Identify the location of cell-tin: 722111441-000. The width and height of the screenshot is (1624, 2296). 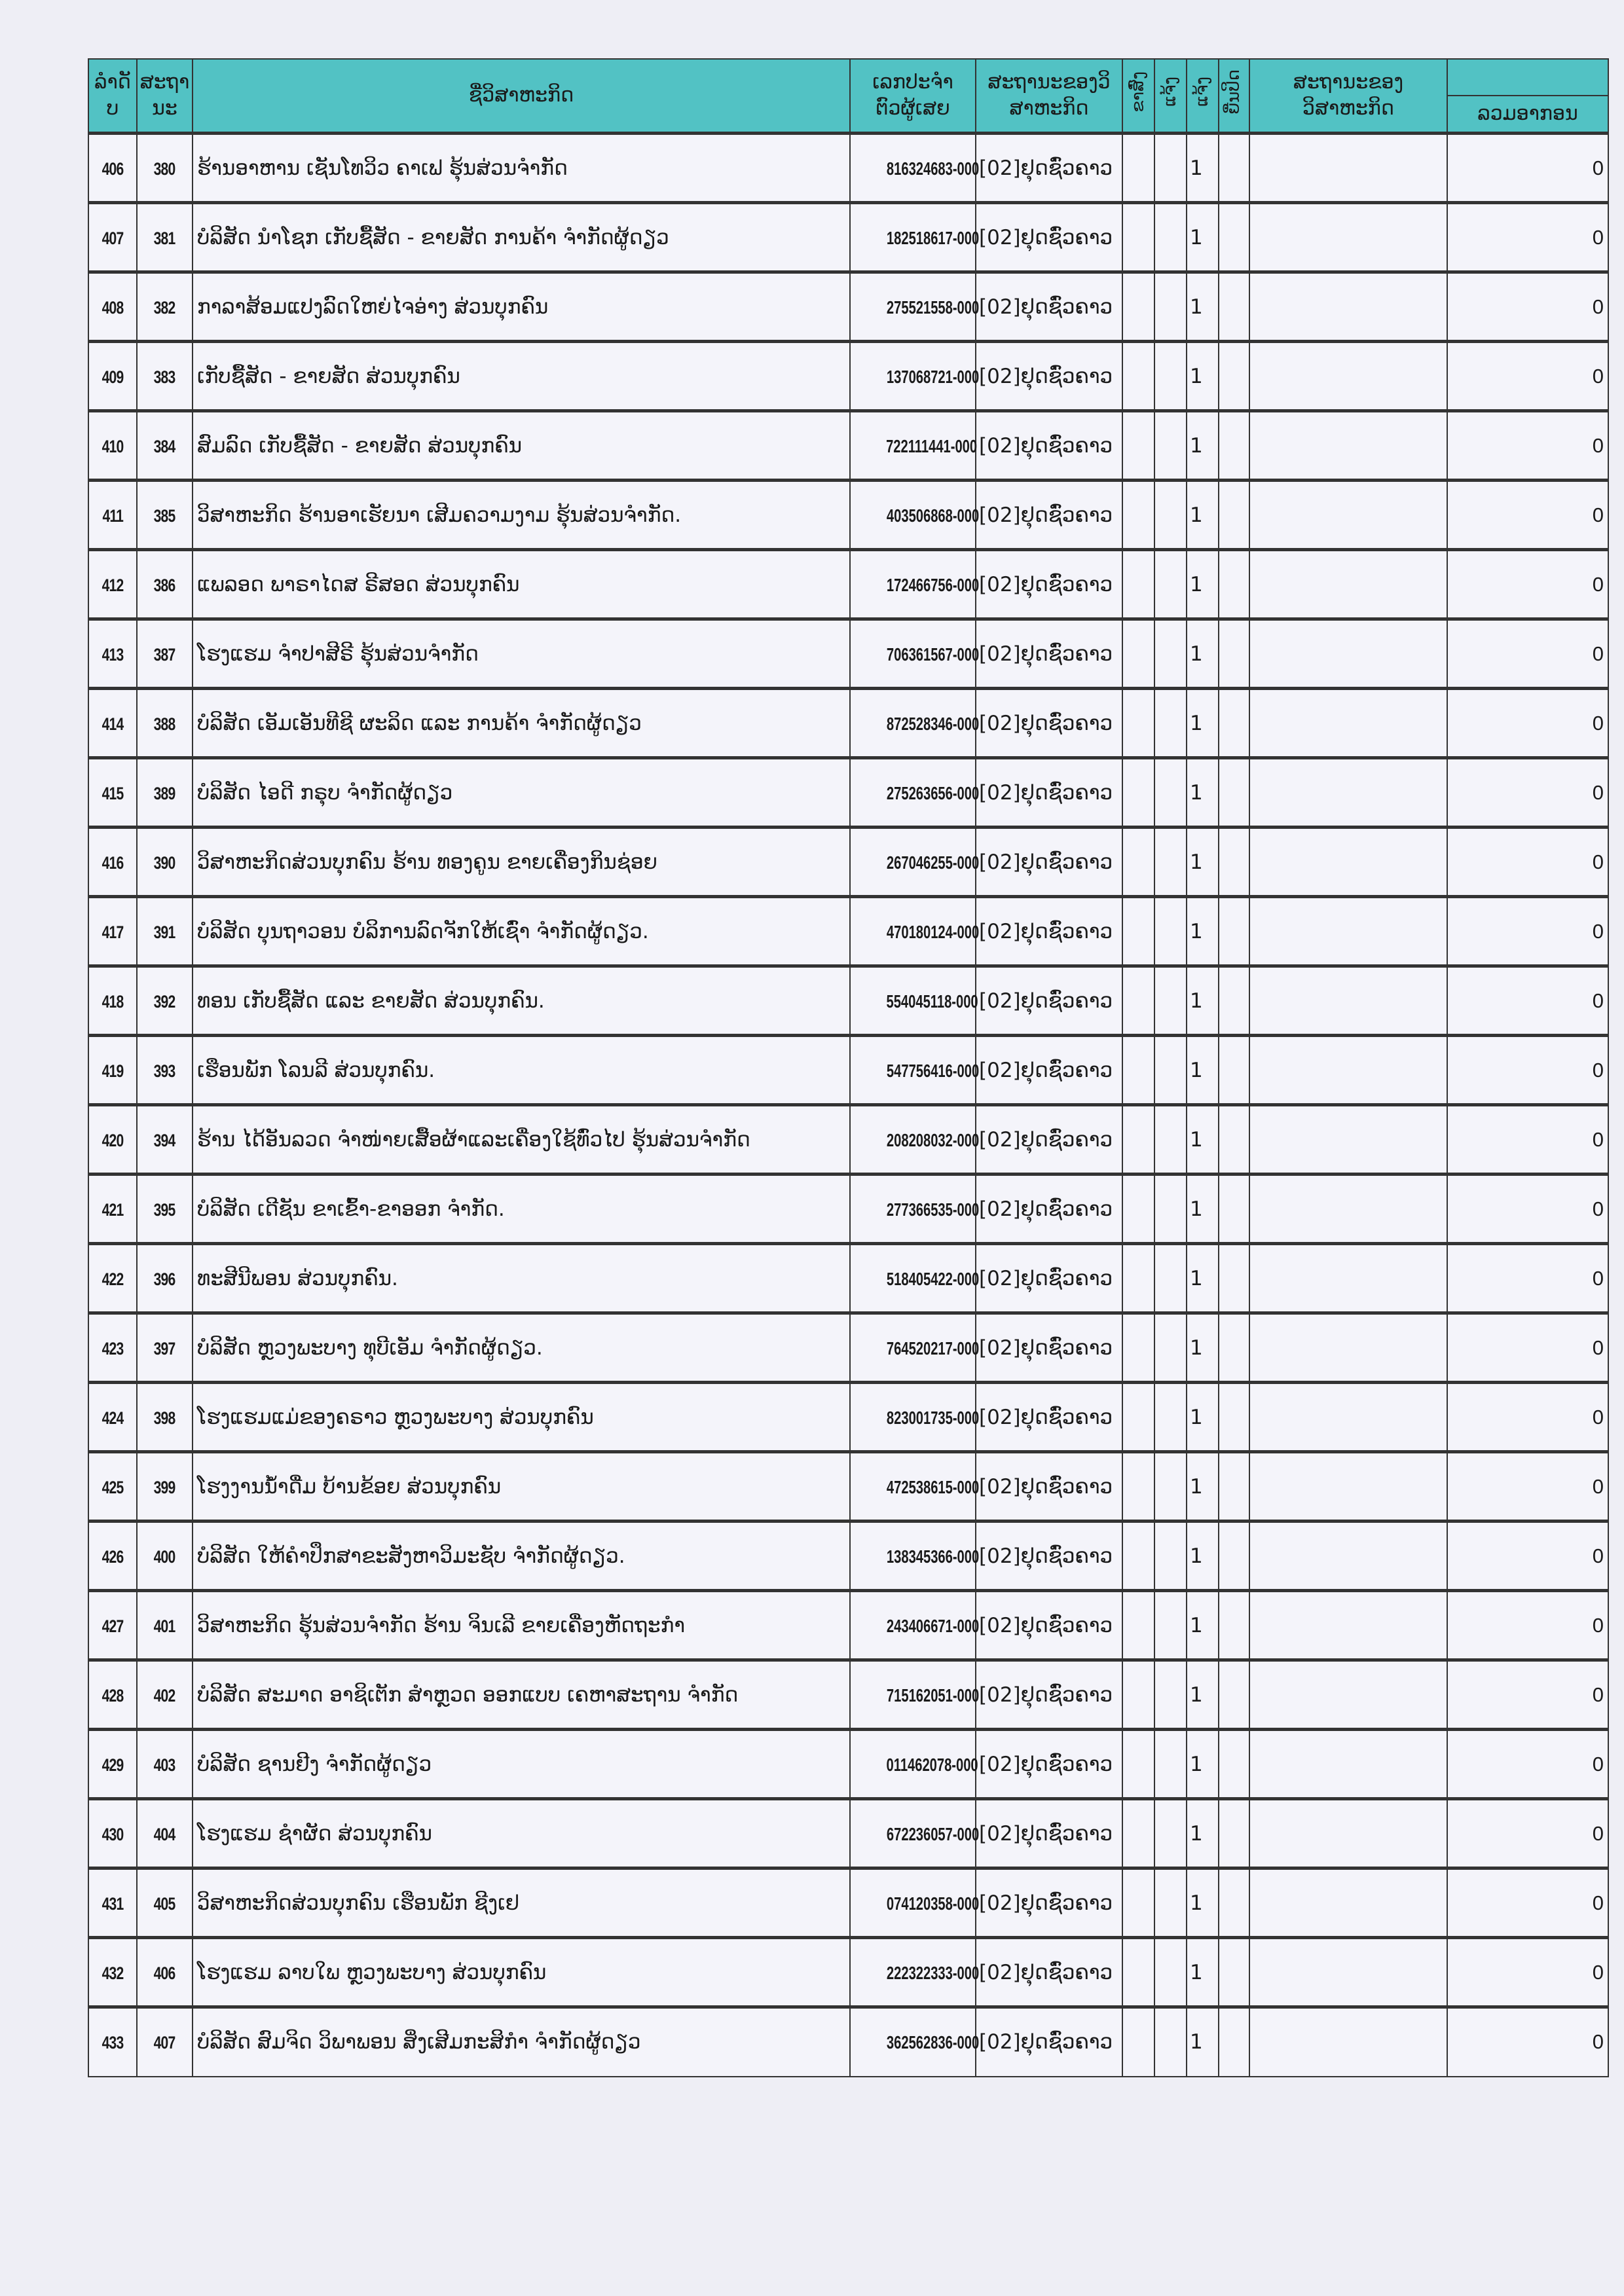
(913, 445).